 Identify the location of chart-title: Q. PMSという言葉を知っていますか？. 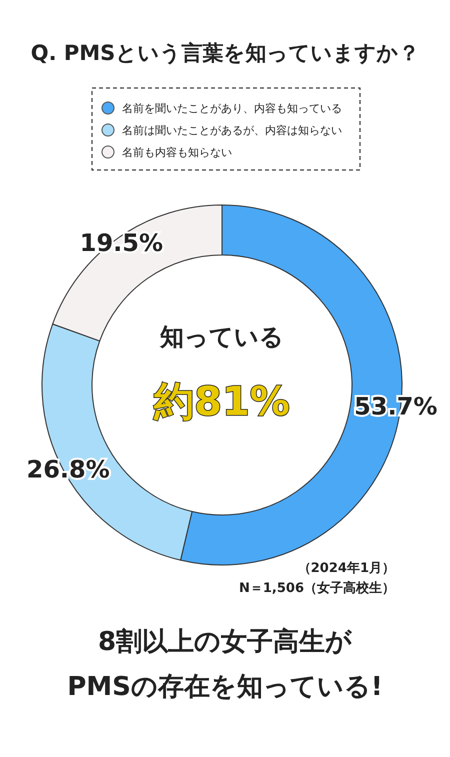
(225, 53).